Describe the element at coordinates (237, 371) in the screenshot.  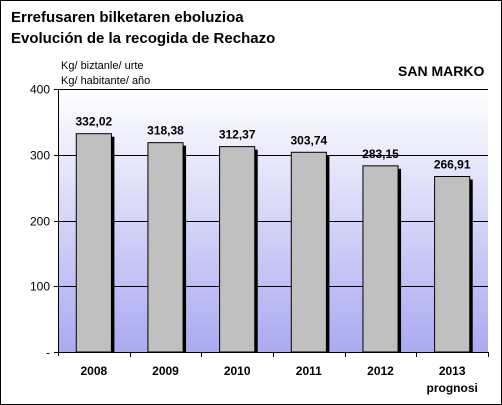
I see `category-label: 2010` at that location.